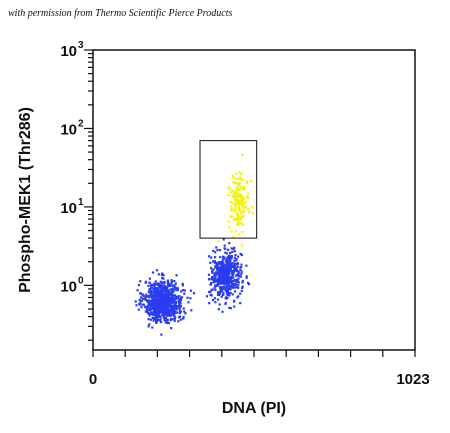 The width and height of the screenshot is (450, 433). I want to click on x-tick-label-0: 0, so click(93, 379).